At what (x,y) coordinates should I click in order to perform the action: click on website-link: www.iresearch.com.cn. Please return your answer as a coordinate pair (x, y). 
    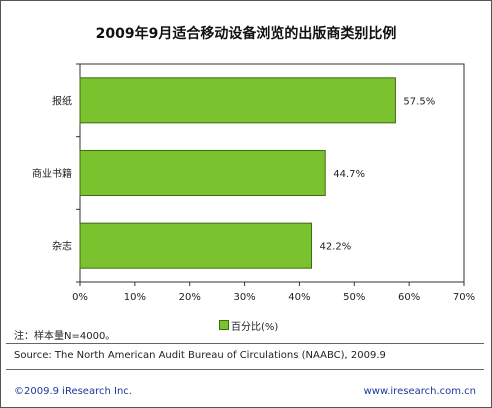
    Looking at the image, I should click on (419, 391).